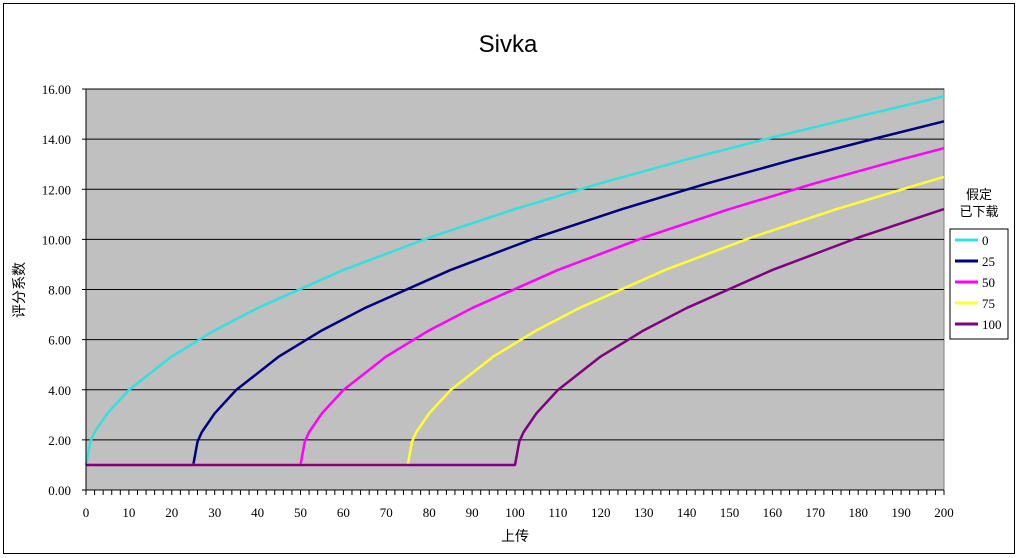 This screenshot has width=1019, height=558. I want to click on x-tick-label: 0, so click(86, 512).